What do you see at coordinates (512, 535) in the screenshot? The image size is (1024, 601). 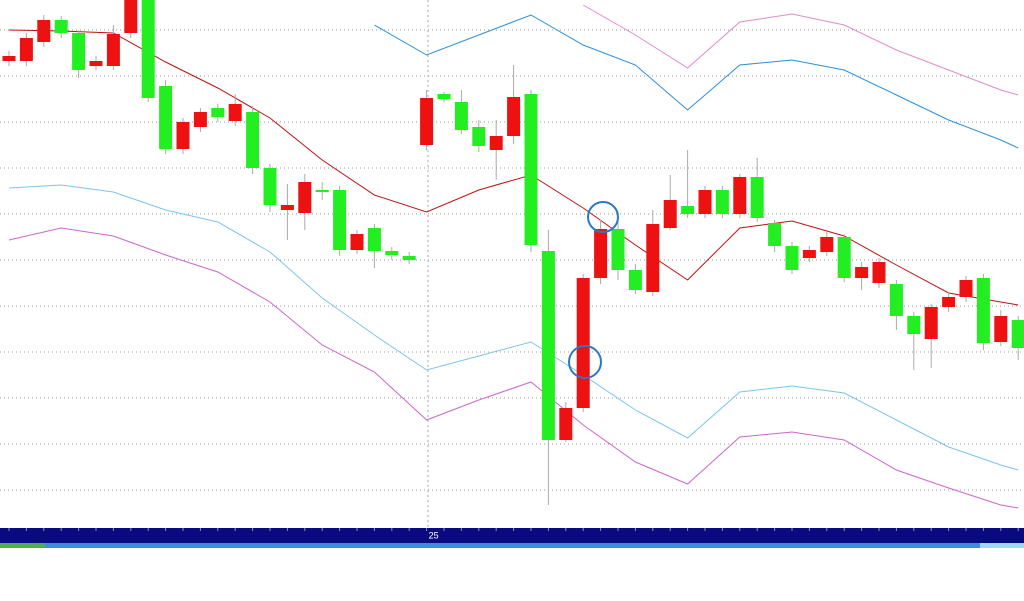 I see `time-bar` at bounding box center [512, 535].